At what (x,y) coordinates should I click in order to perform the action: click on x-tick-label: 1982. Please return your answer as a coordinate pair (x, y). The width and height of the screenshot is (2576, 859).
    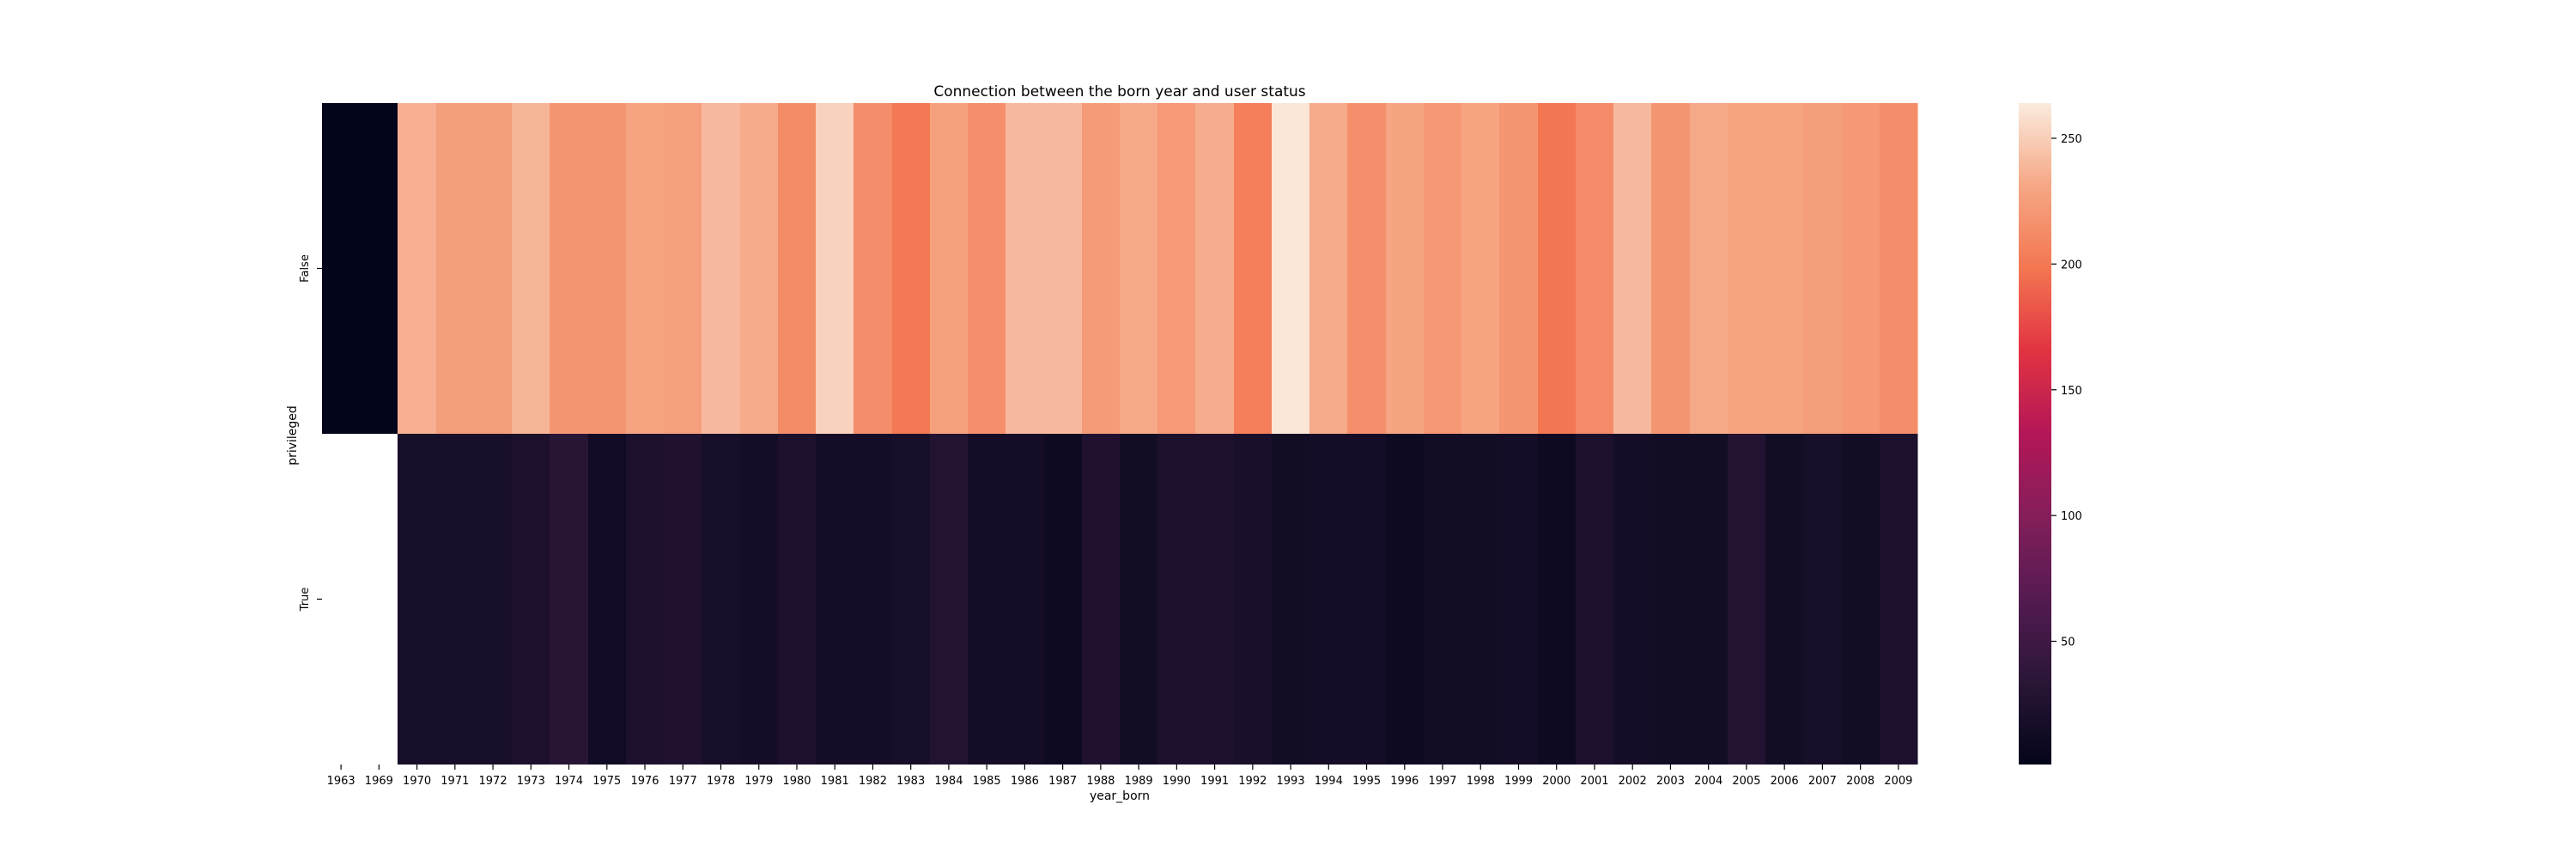
    Looking at the image, I should click on (873, 781).